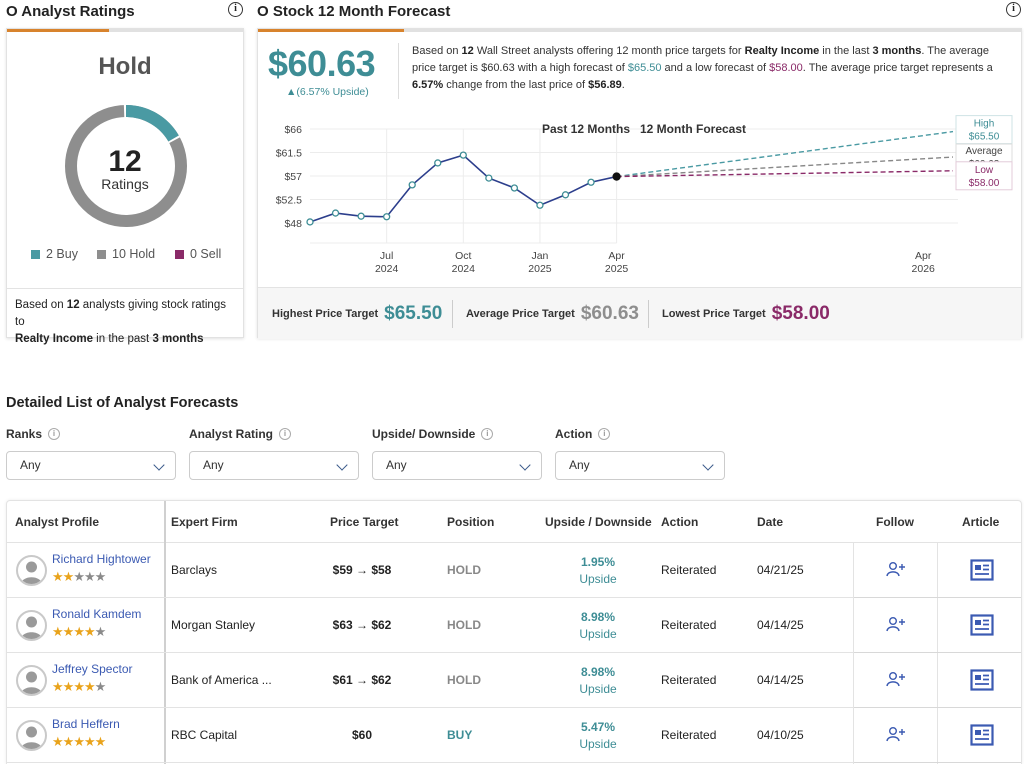 The image size is (1024, 764). I want to click on hold-swatch, so click(101, 254).